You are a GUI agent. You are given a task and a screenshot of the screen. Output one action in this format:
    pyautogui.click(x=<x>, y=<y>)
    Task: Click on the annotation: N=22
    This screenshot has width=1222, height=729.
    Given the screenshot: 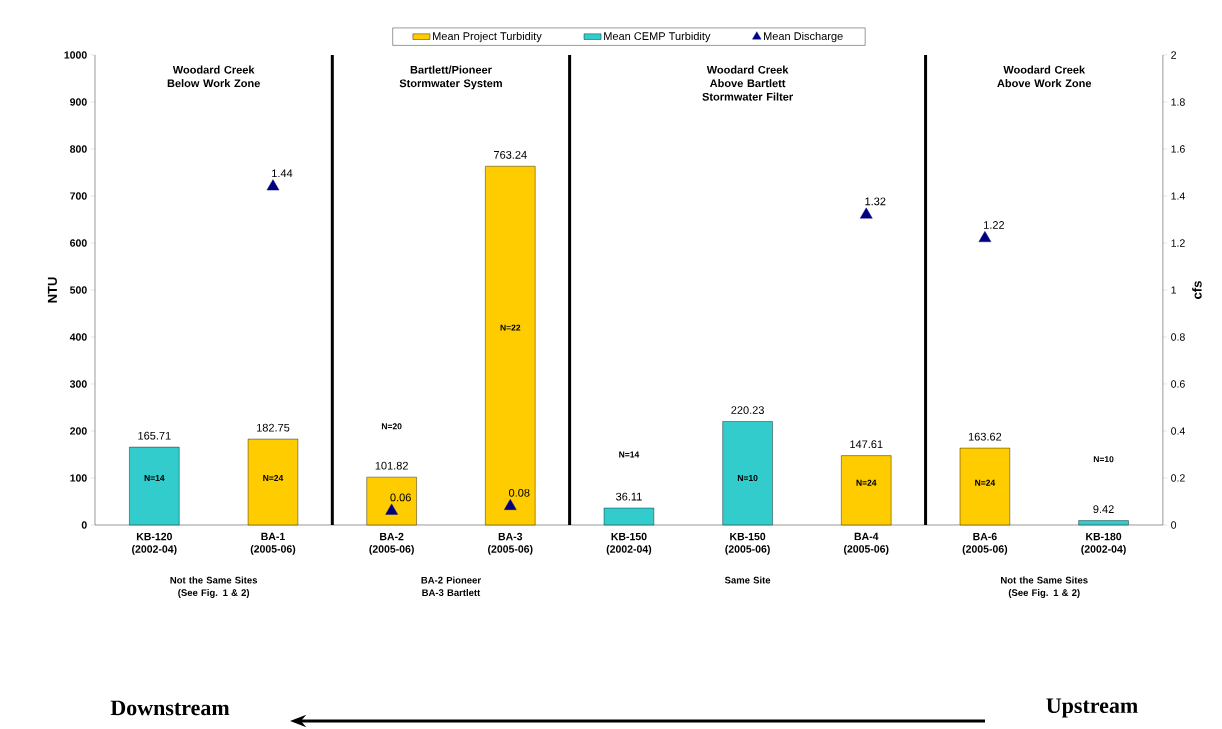 What is the action you would take?
    pyautogui.click(x=510, y=327)
    